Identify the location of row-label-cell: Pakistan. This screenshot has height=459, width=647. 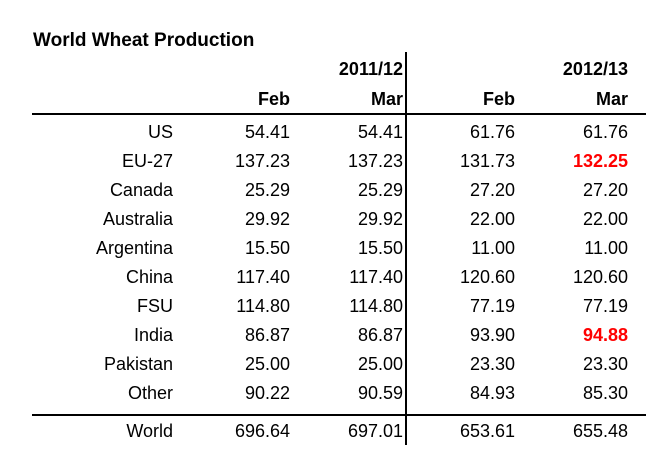
(138, 364).